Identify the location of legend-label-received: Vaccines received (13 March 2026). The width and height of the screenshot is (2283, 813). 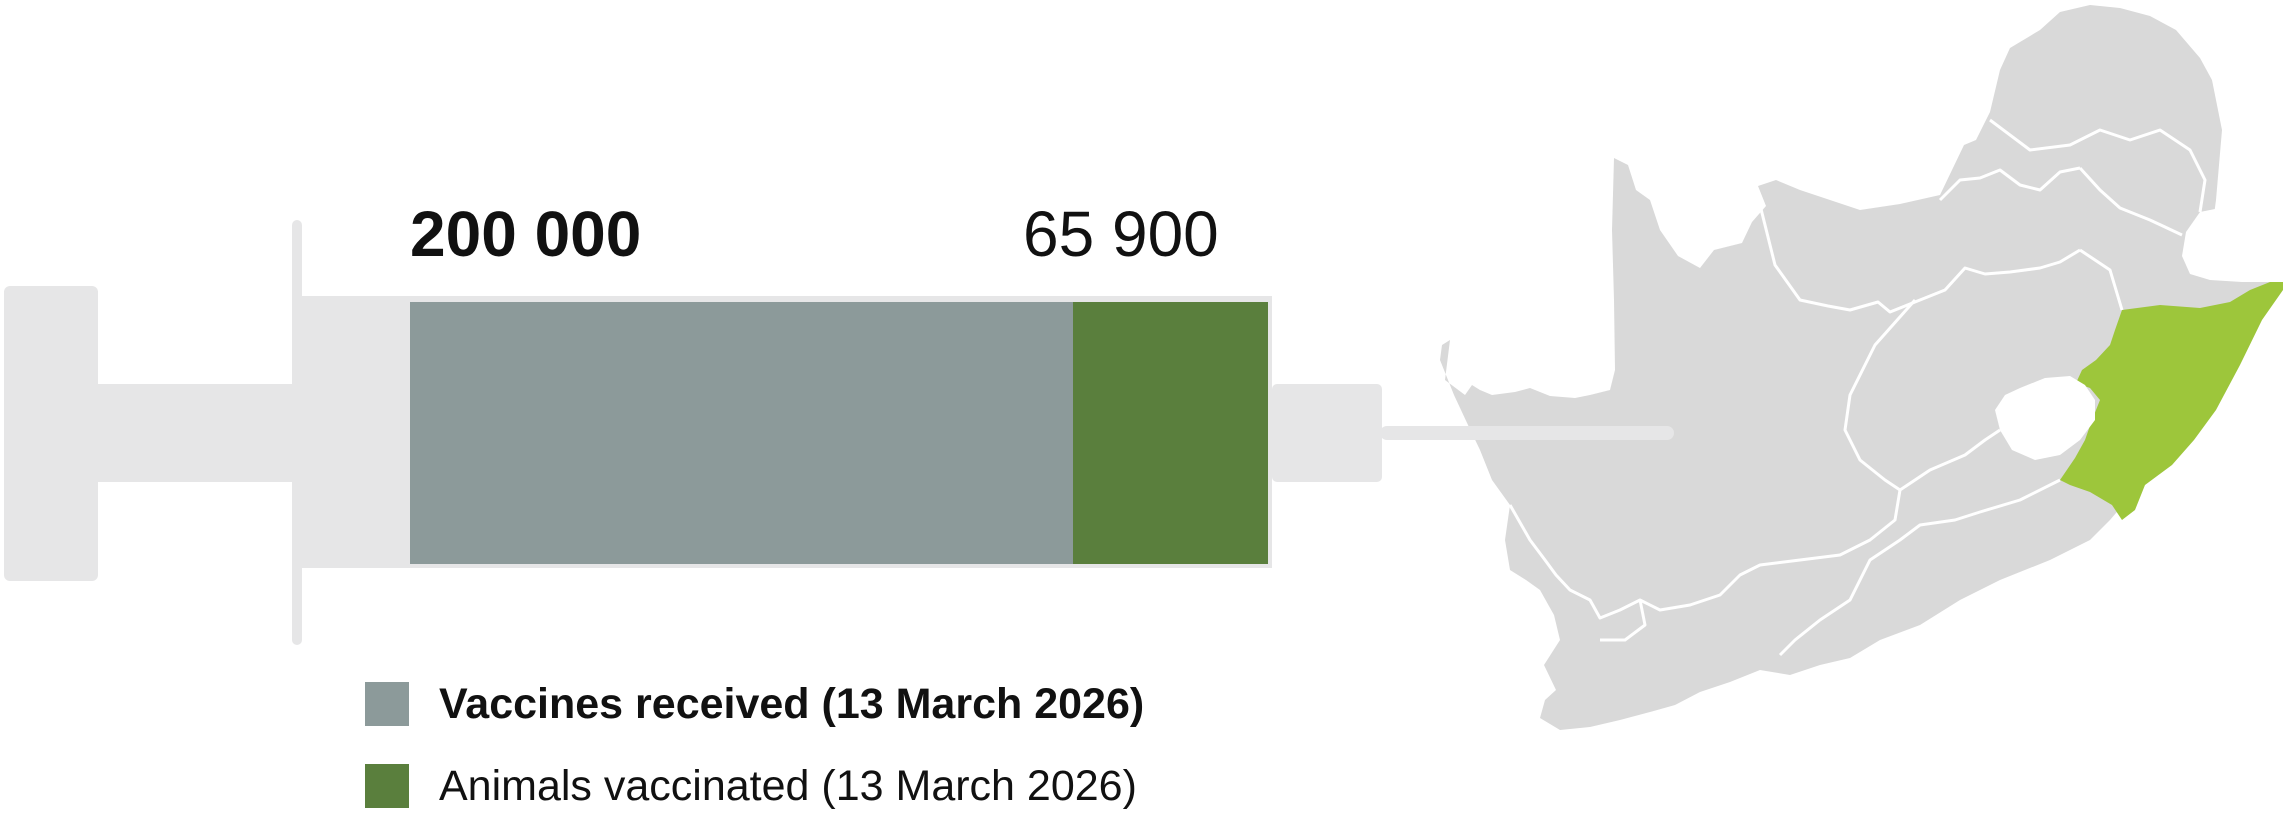
(792, 703).